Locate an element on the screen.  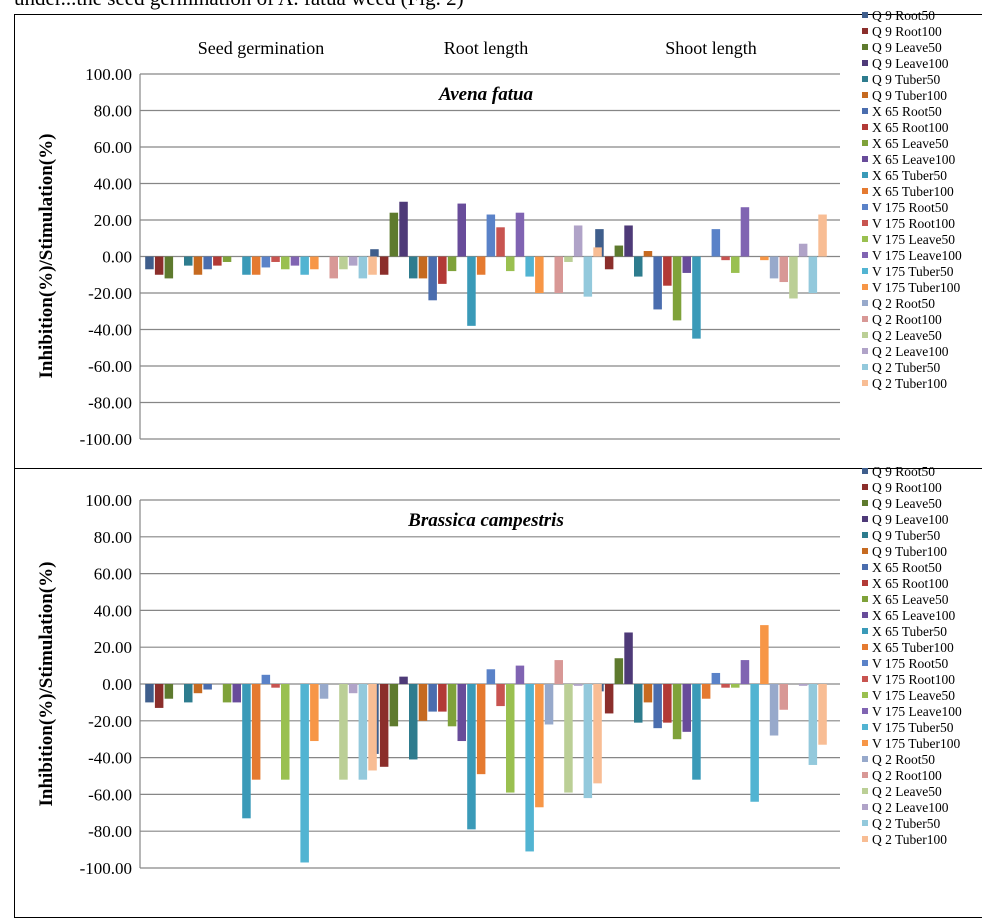
legend-label: Q 9 Root100 is located at coordinates (907, 487).